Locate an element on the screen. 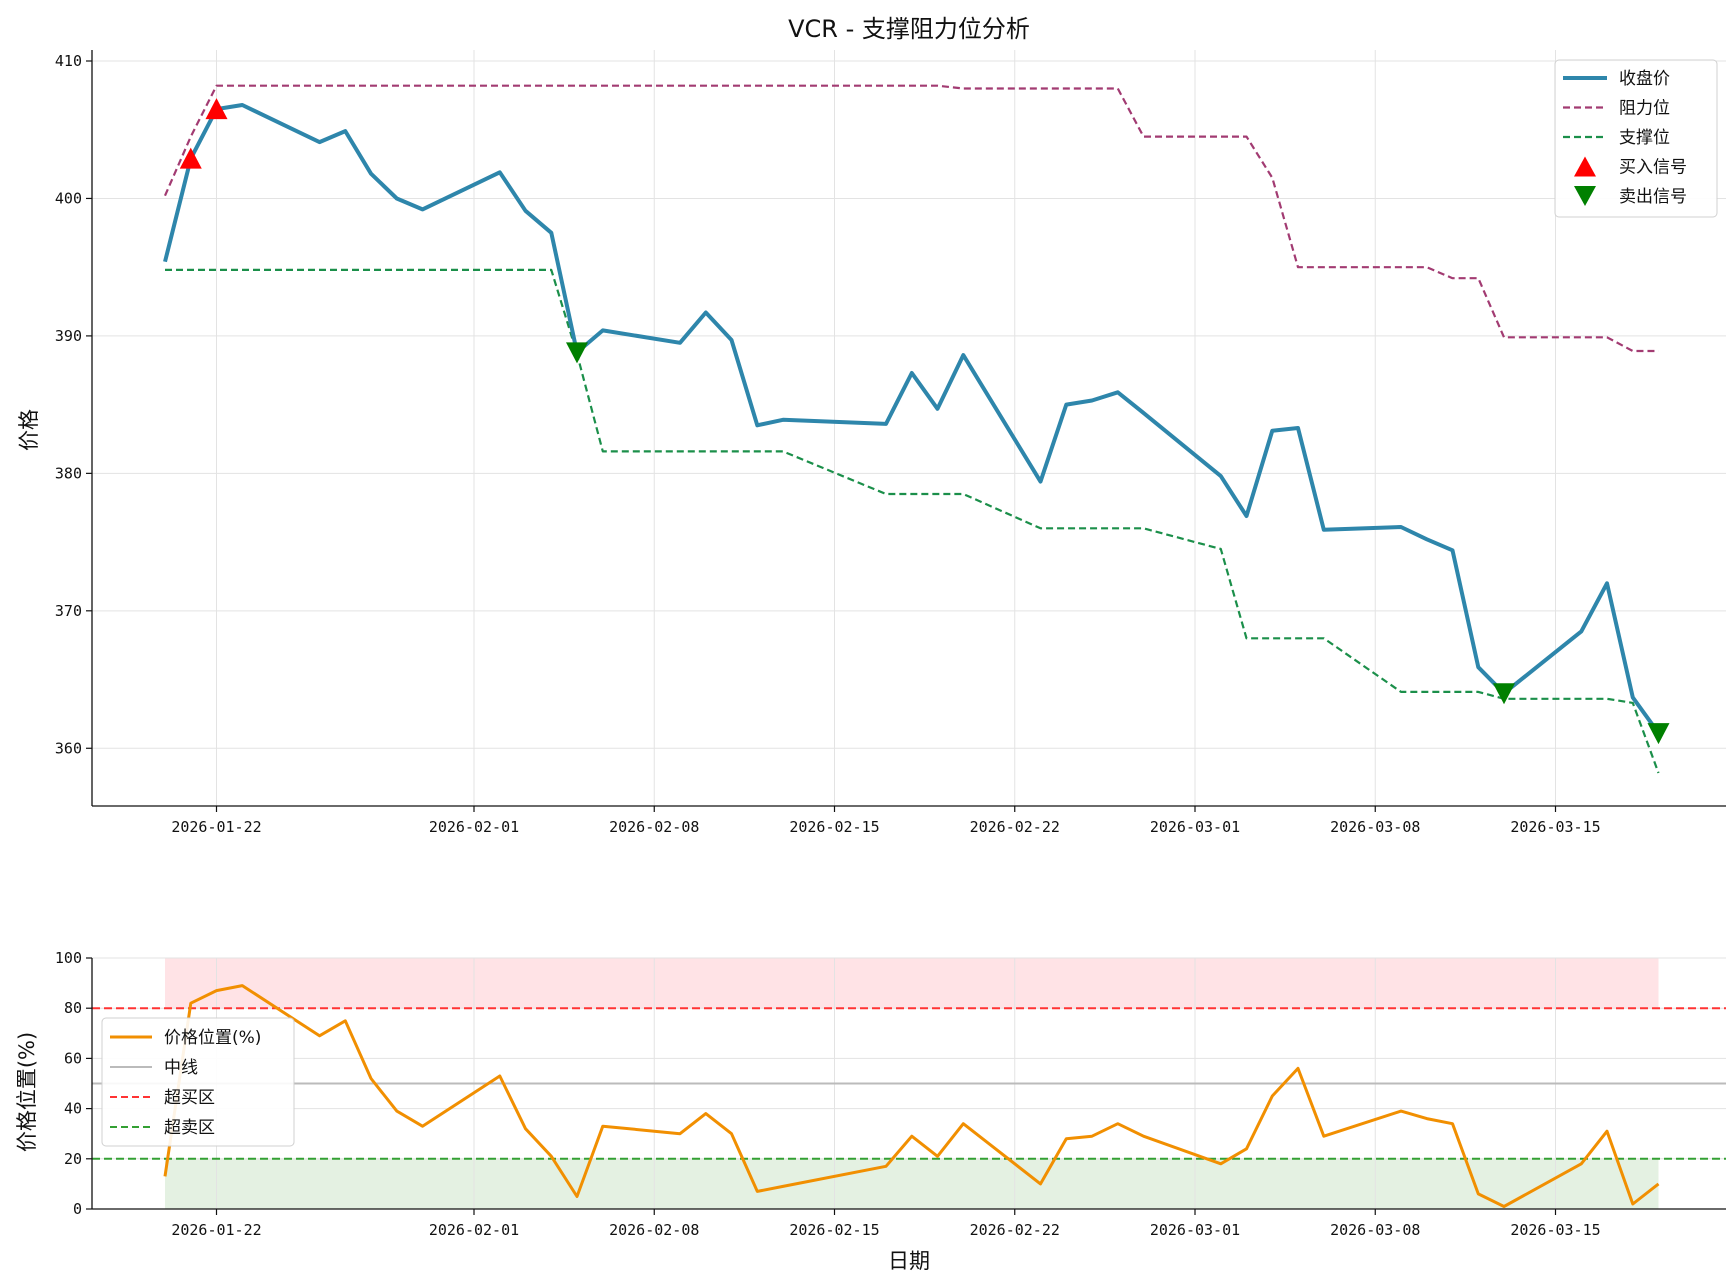  price-y-tick-label: 390 is located at coordinates (68, 336).